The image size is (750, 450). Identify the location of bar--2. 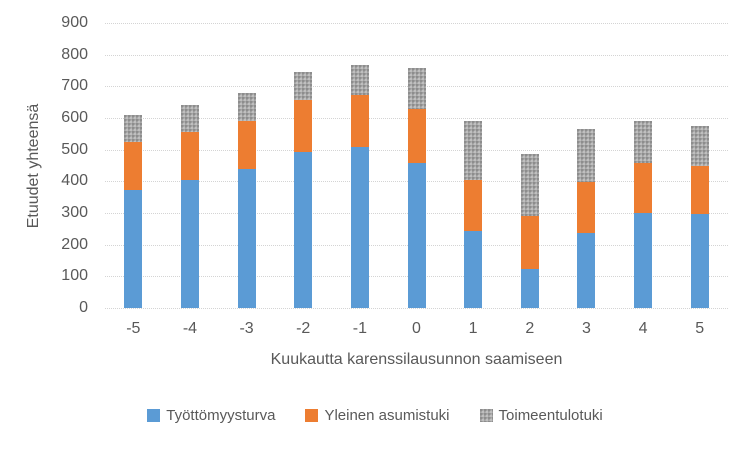
(303, 165).